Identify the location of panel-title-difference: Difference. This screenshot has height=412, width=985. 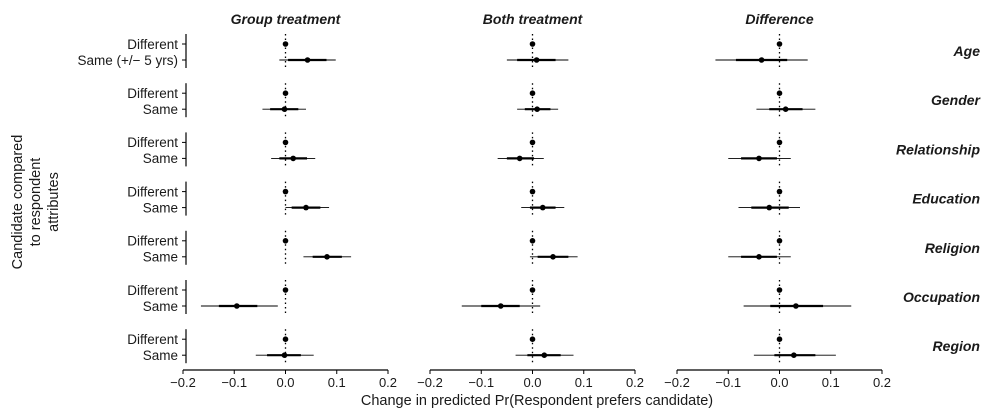
(779, 19).